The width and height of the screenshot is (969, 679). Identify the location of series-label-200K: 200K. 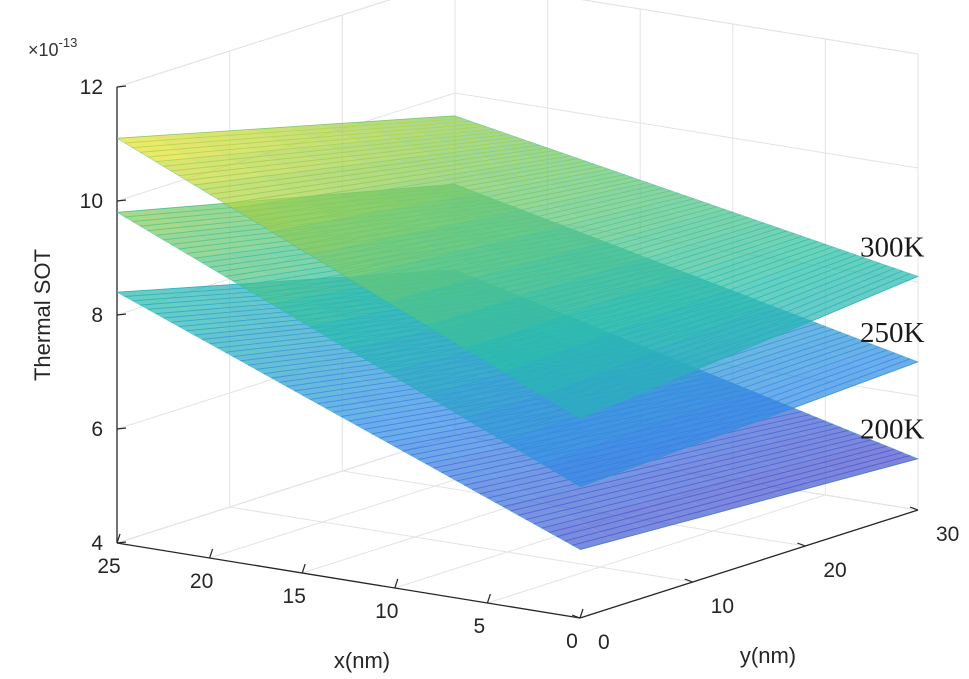
(892, 430).